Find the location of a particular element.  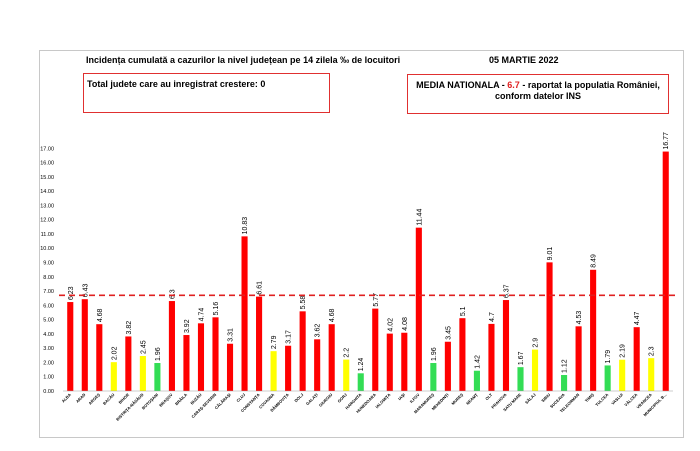

value-label: 5.58 is located at coordinates (303, 303).